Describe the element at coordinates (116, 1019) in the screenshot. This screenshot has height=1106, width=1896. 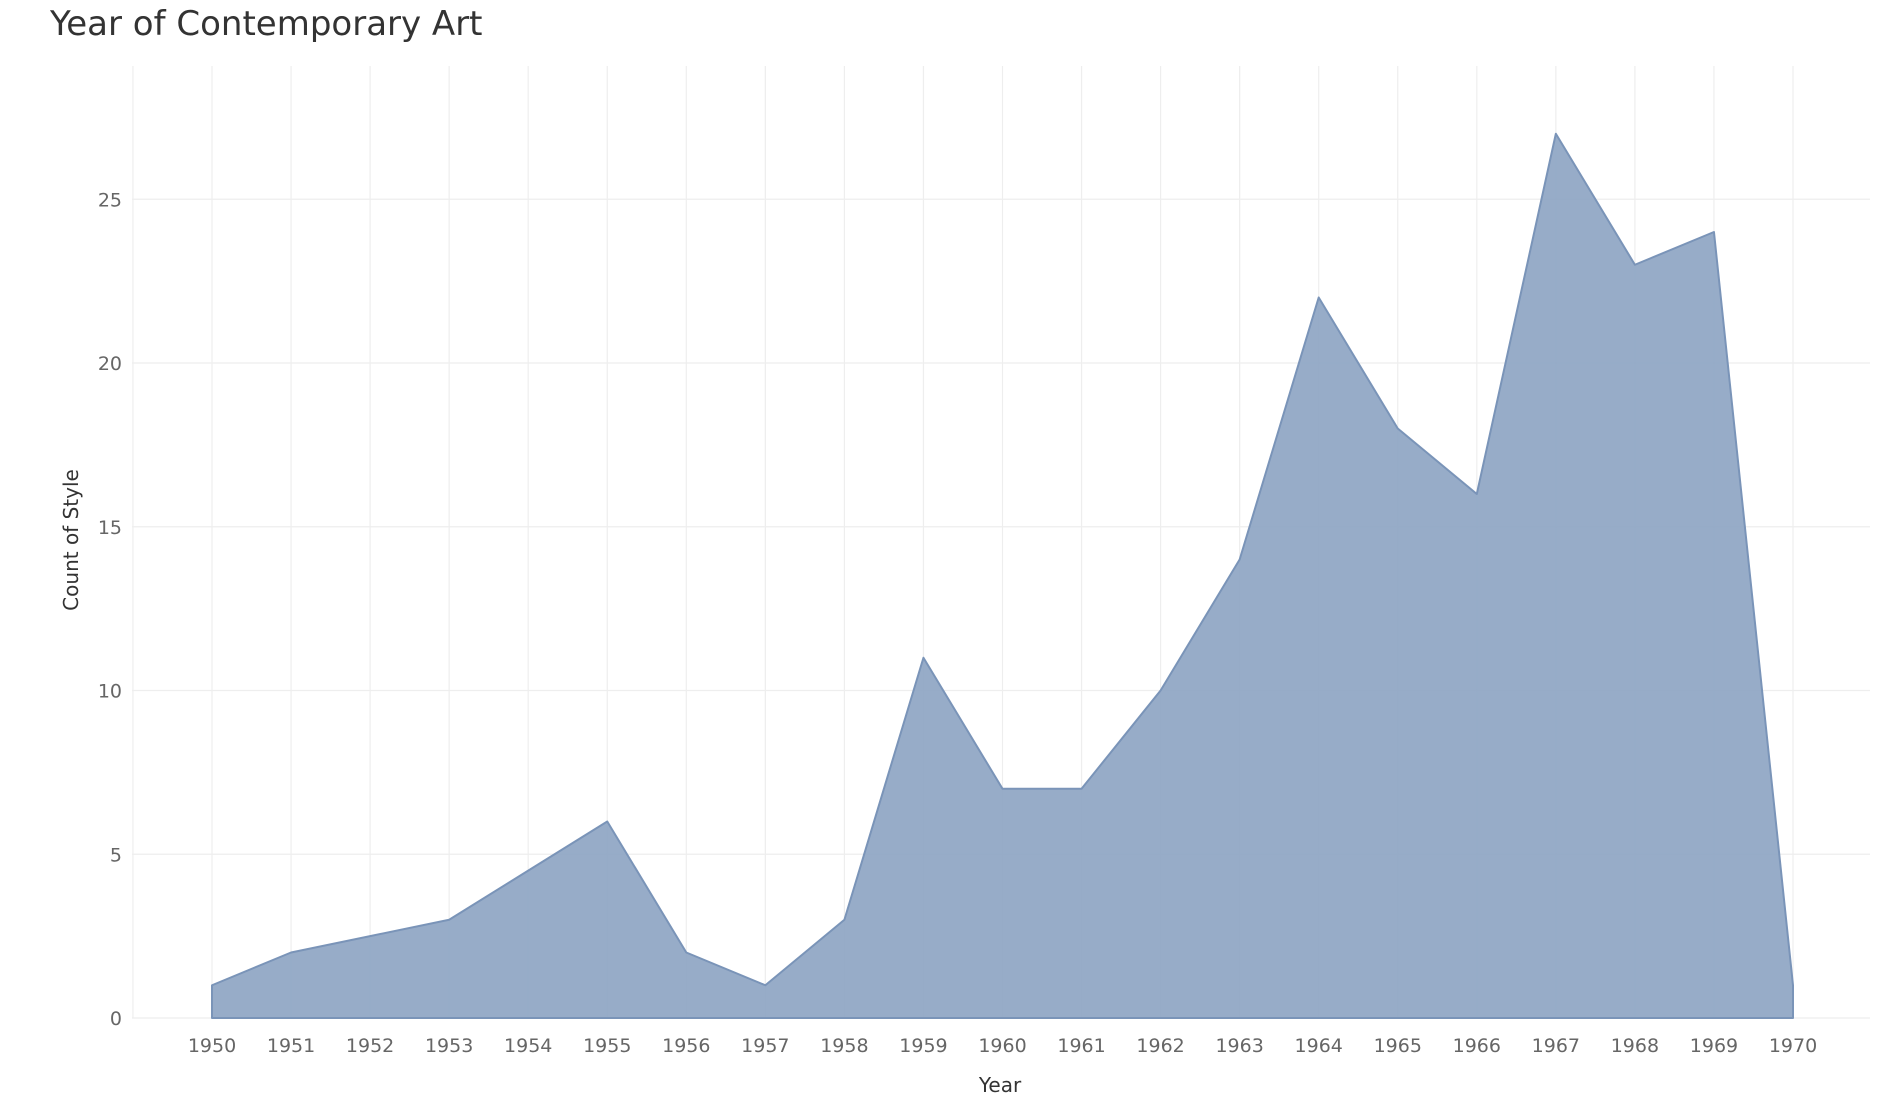
I see `y-tick-label: 0` at that location.